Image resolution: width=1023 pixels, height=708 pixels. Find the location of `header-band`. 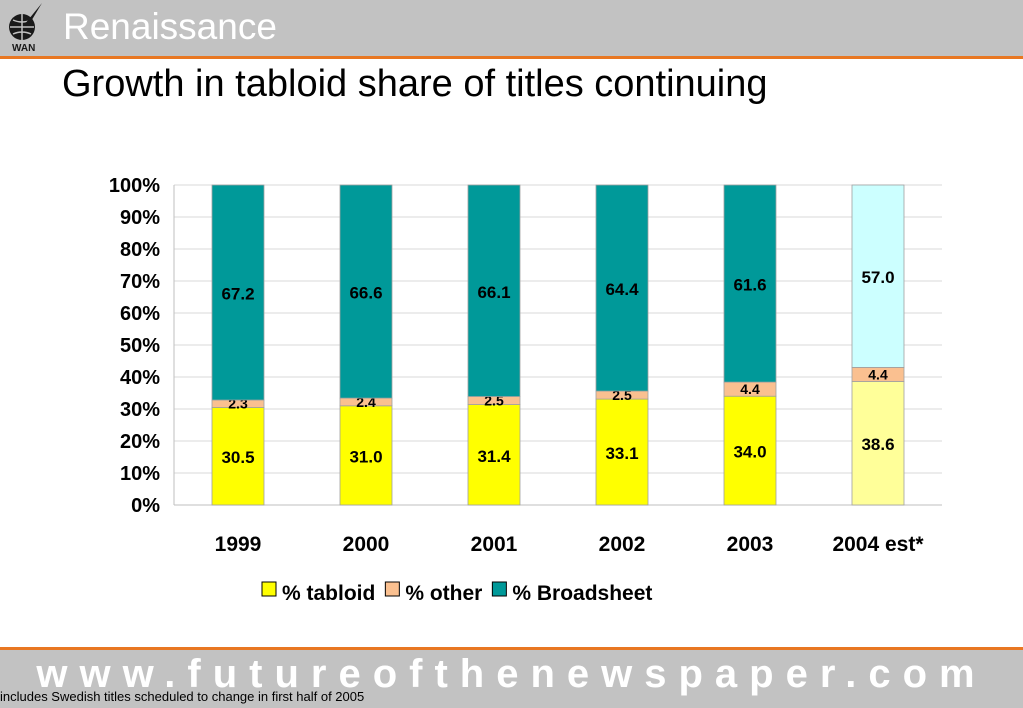

header-band is located at coordinates (511, 28).